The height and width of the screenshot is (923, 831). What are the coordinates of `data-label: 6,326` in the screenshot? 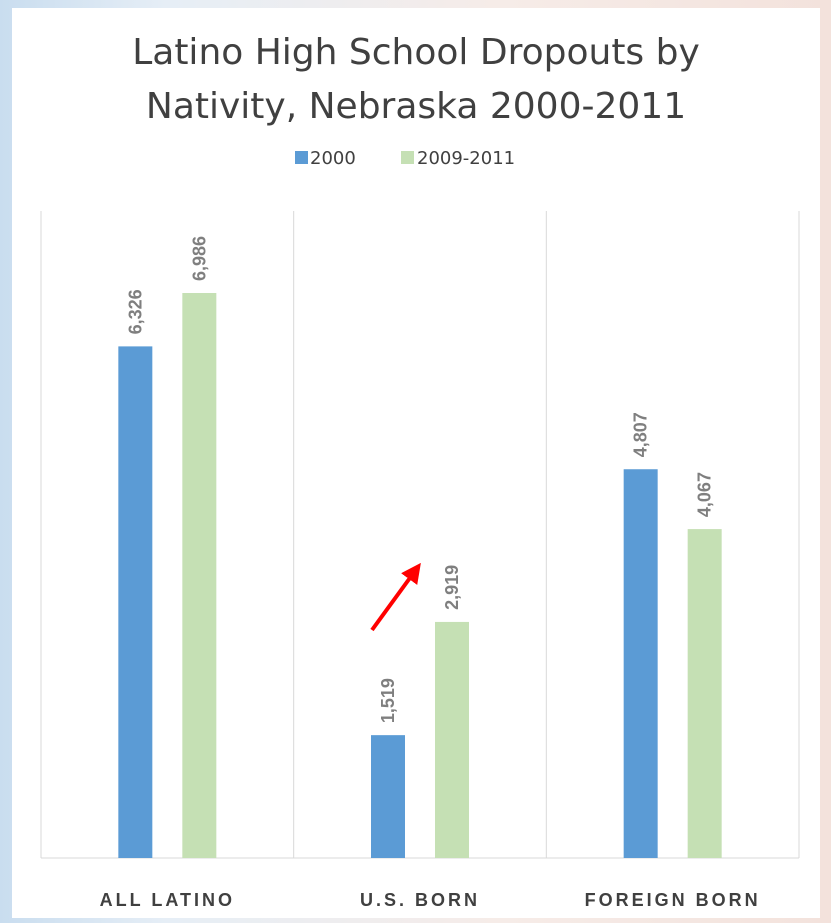 It's located at (135, 311).